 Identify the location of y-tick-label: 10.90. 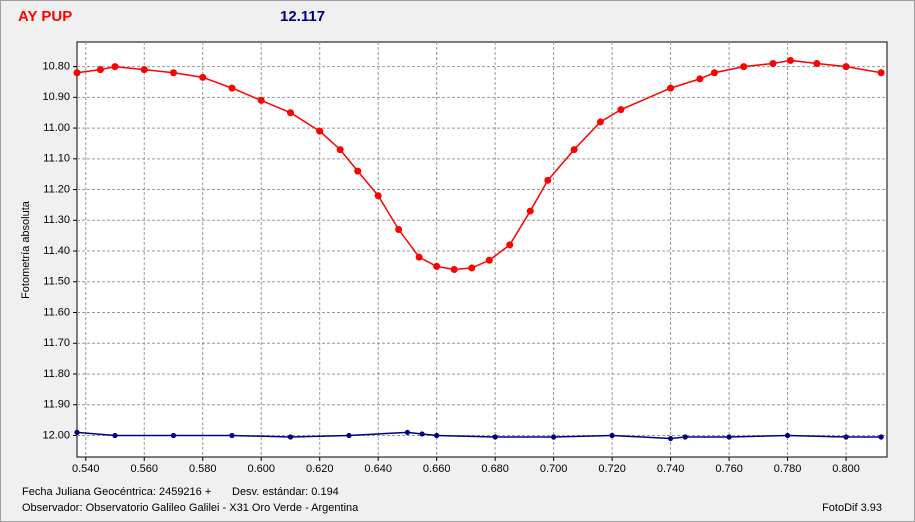
(56, 97).